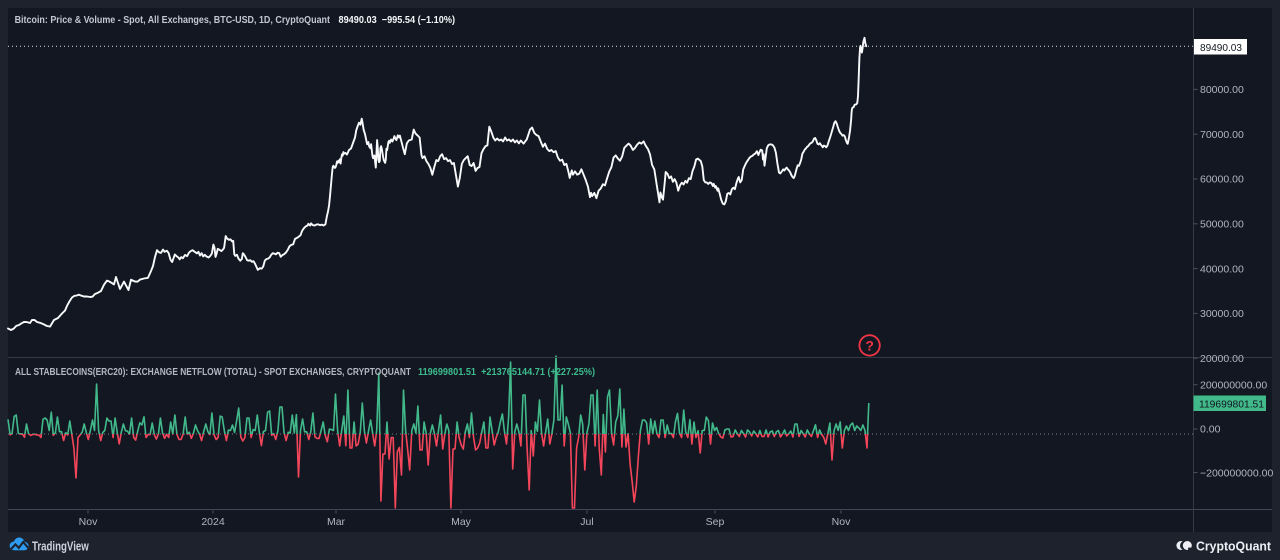 This screenshot has width=1280, height=560. What do you see at coordinates (1222, 314) in the screenshot?
I see `svg-text: 30000.00` at bounding box center [1222, 314].